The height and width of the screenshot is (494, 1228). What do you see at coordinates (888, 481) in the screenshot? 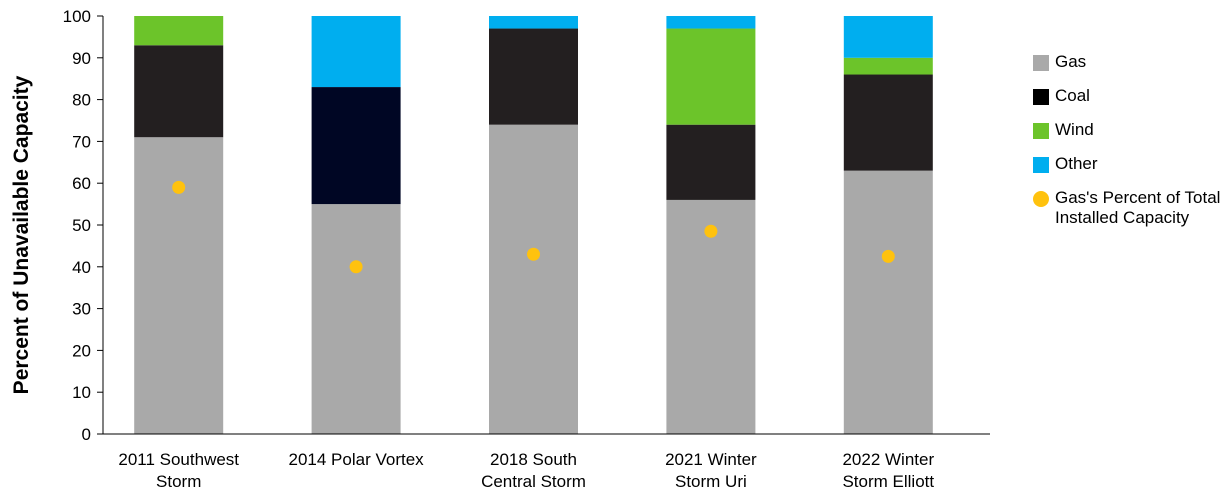
I see `x-category-label: Storm Elliott` at bounding box center [888, 481].